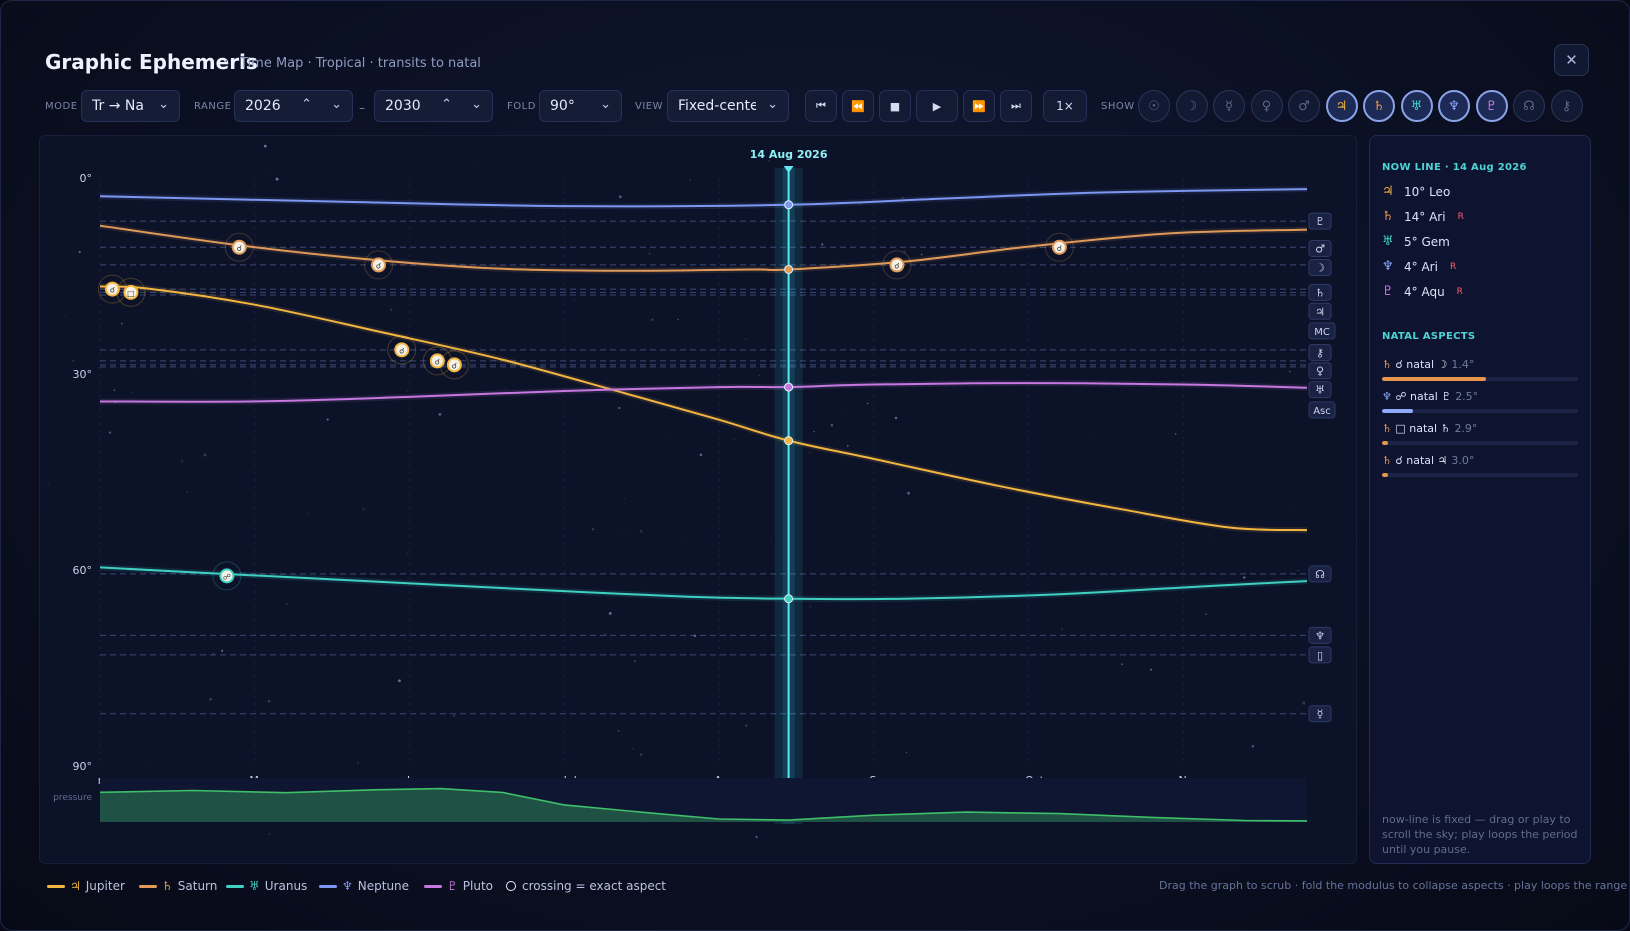 This screenshot has height=931, width=1630. I want to click on play-icon: ▶, so click(937, 106).